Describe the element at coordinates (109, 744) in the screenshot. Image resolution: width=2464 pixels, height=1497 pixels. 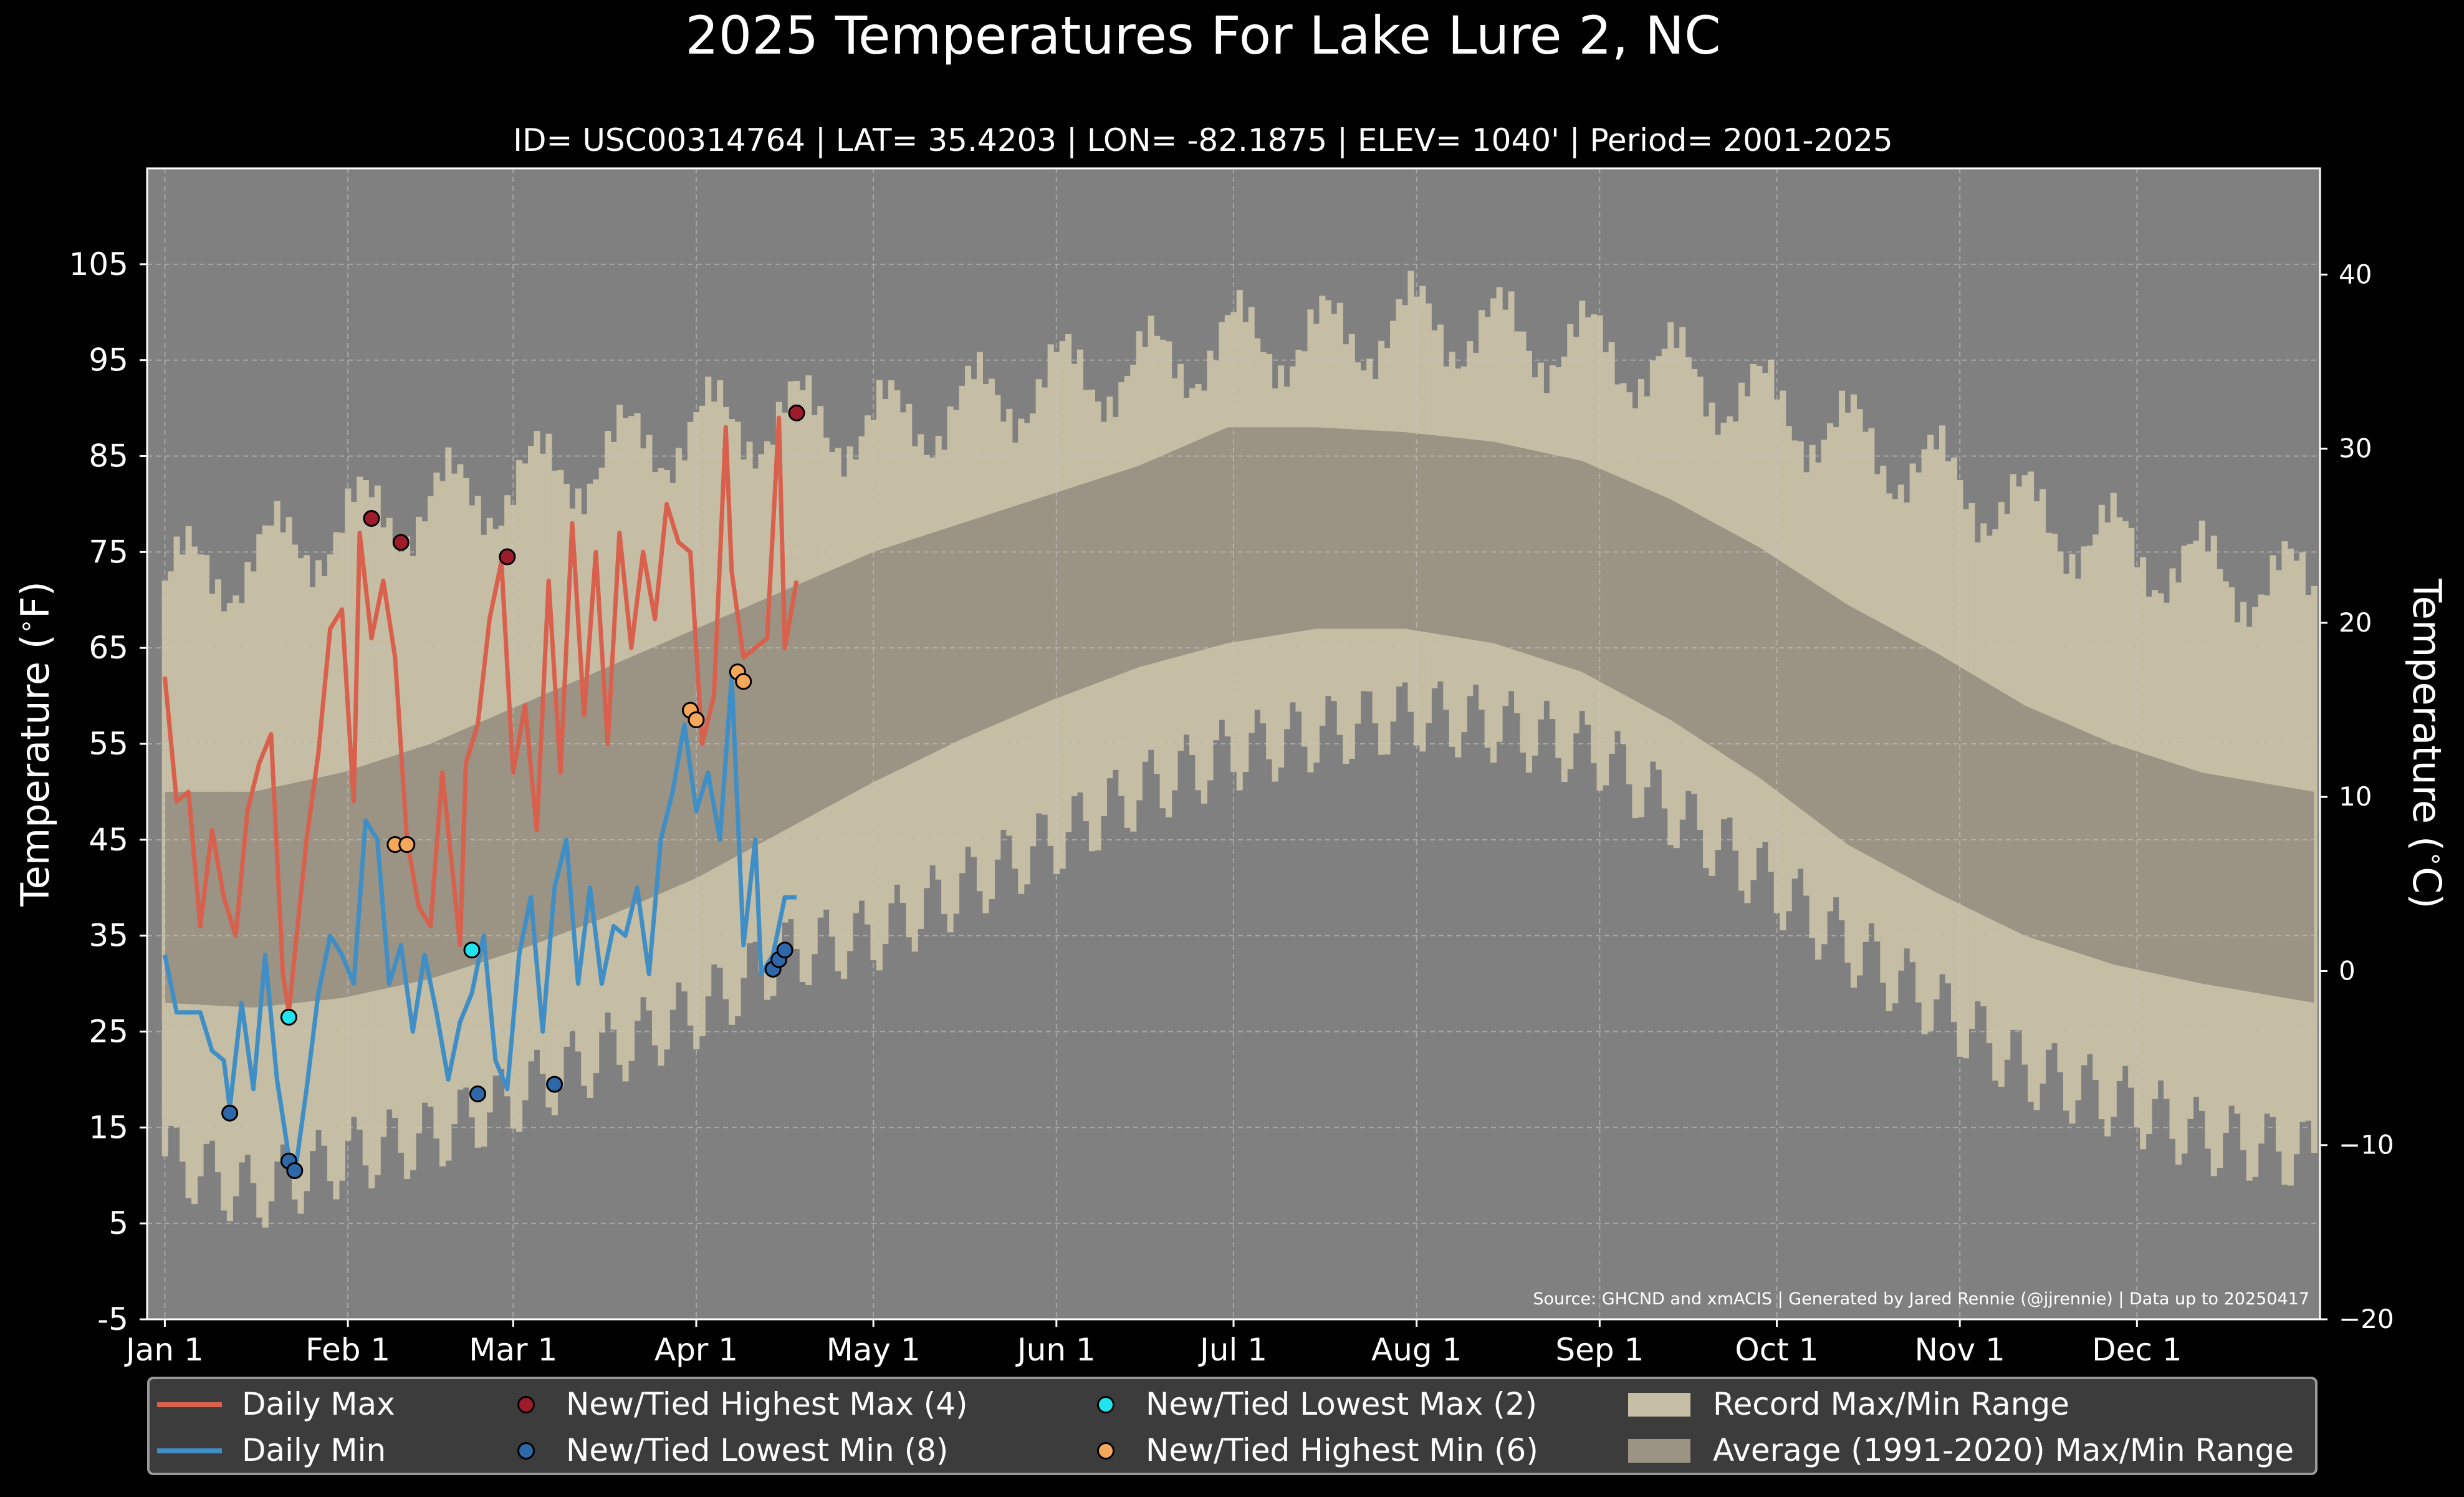
I see `y-tick-label: 55` at that location.